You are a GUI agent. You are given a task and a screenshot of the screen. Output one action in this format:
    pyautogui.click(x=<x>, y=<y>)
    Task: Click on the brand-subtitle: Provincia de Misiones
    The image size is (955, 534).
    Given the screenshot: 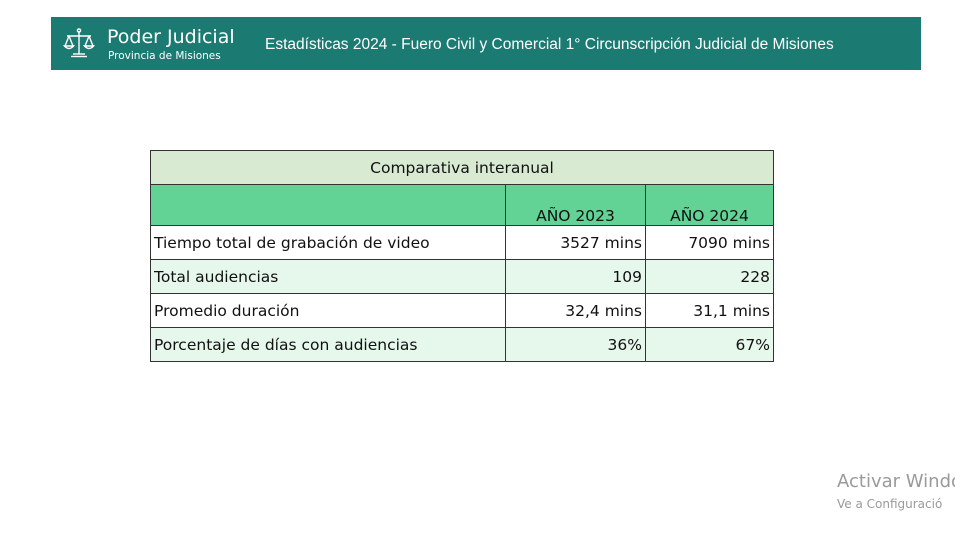 What is the action you would take?
    pyautogui.click(x=164, y=56)
    